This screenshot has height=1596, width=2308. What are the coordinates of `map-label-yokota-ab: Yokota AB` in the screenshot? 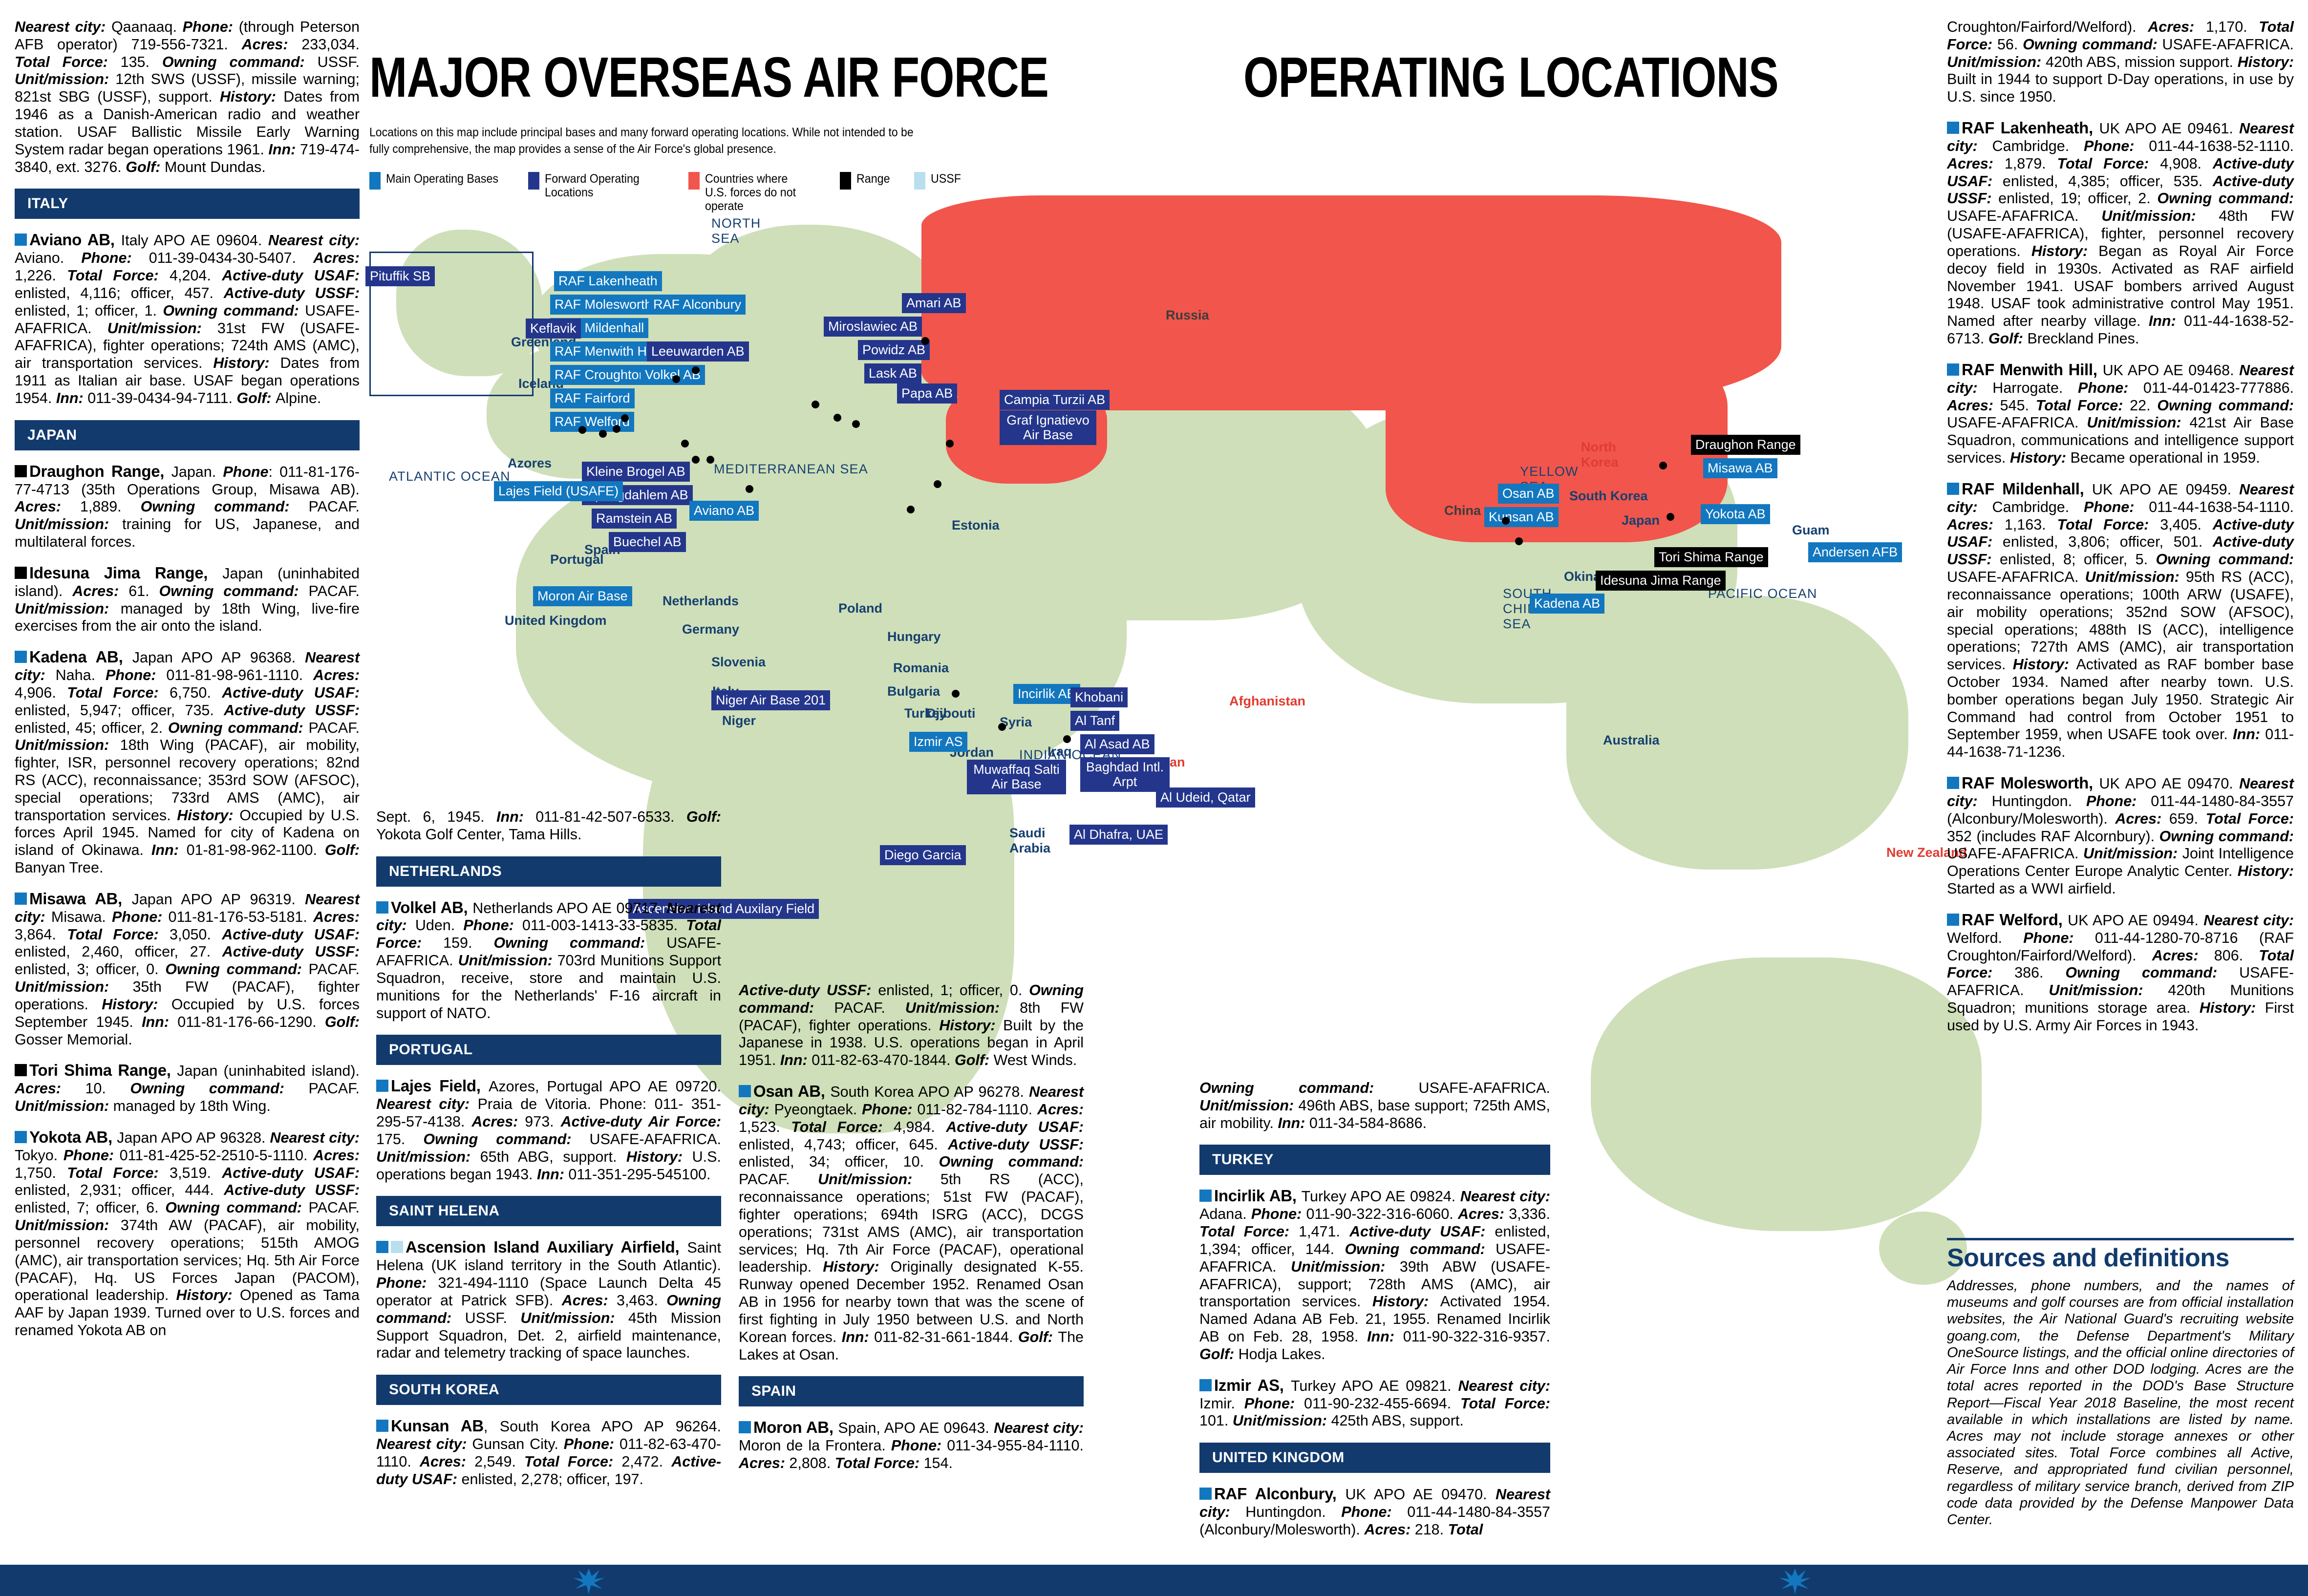 It's located at (1735, 514).